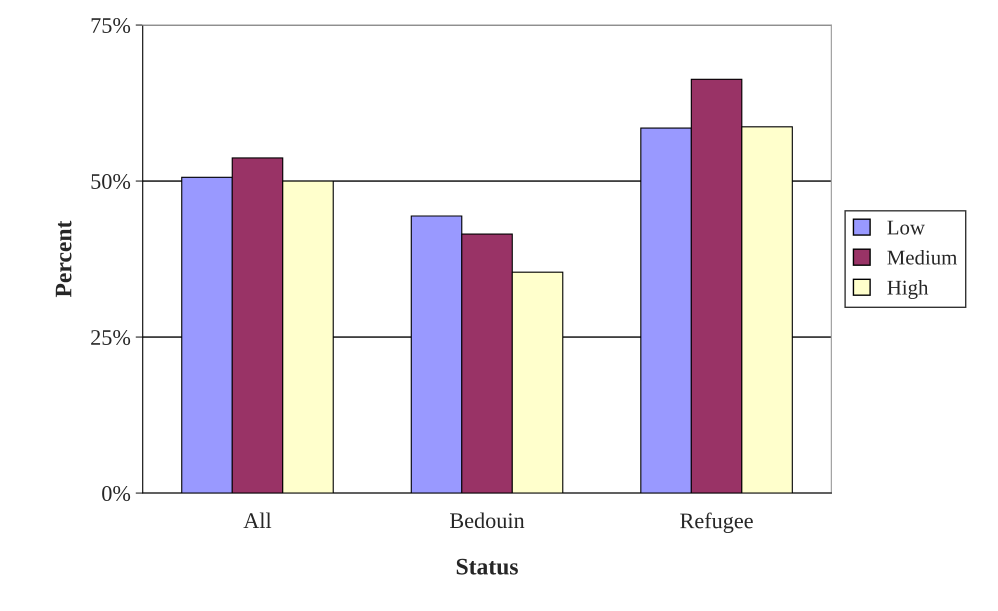 The image size is (998, 611). I want to click on legend-label: Low, so click(906, 227).